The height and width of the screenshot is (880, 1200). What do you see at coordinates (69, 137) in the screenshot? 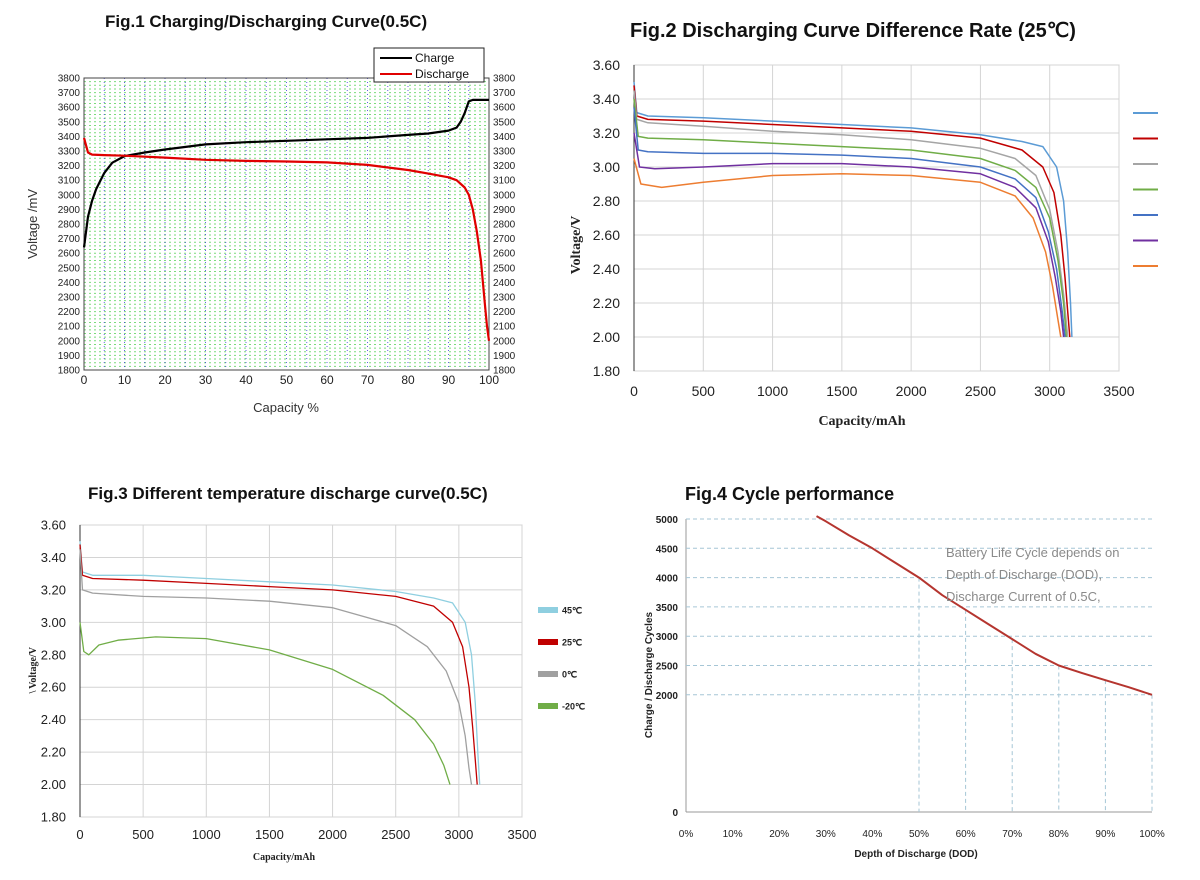
I see `fig1-ytick-left-3400: 3400` at bounding box center [69, 137].